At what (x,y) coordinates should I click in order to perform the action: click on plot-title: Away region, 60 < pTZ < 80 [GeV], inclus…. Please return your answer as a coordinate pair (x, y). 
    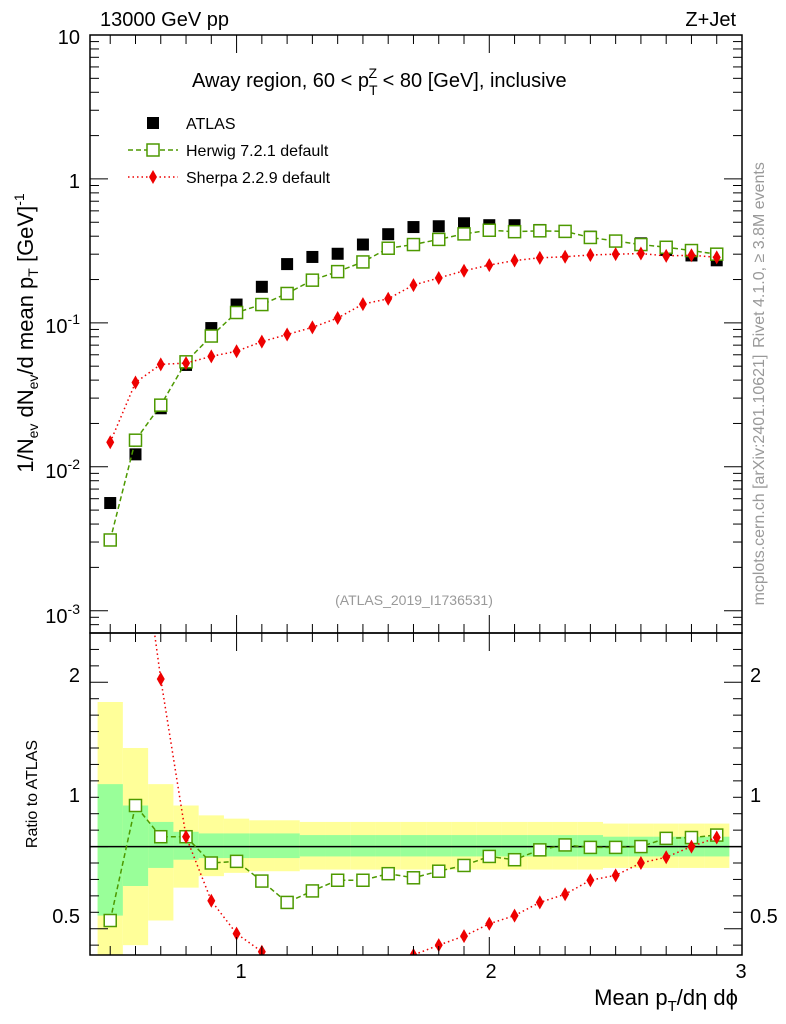
    Looking at the image, I should click on (379, 81).